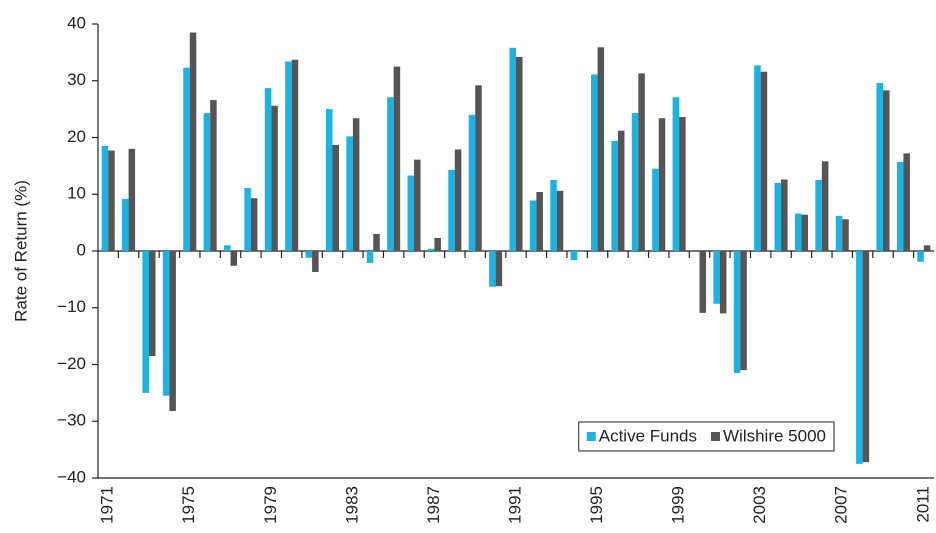 The width and height of the screenshot is (936, 533). I want to click on x-tick-label: 2007, so click(841, 505).